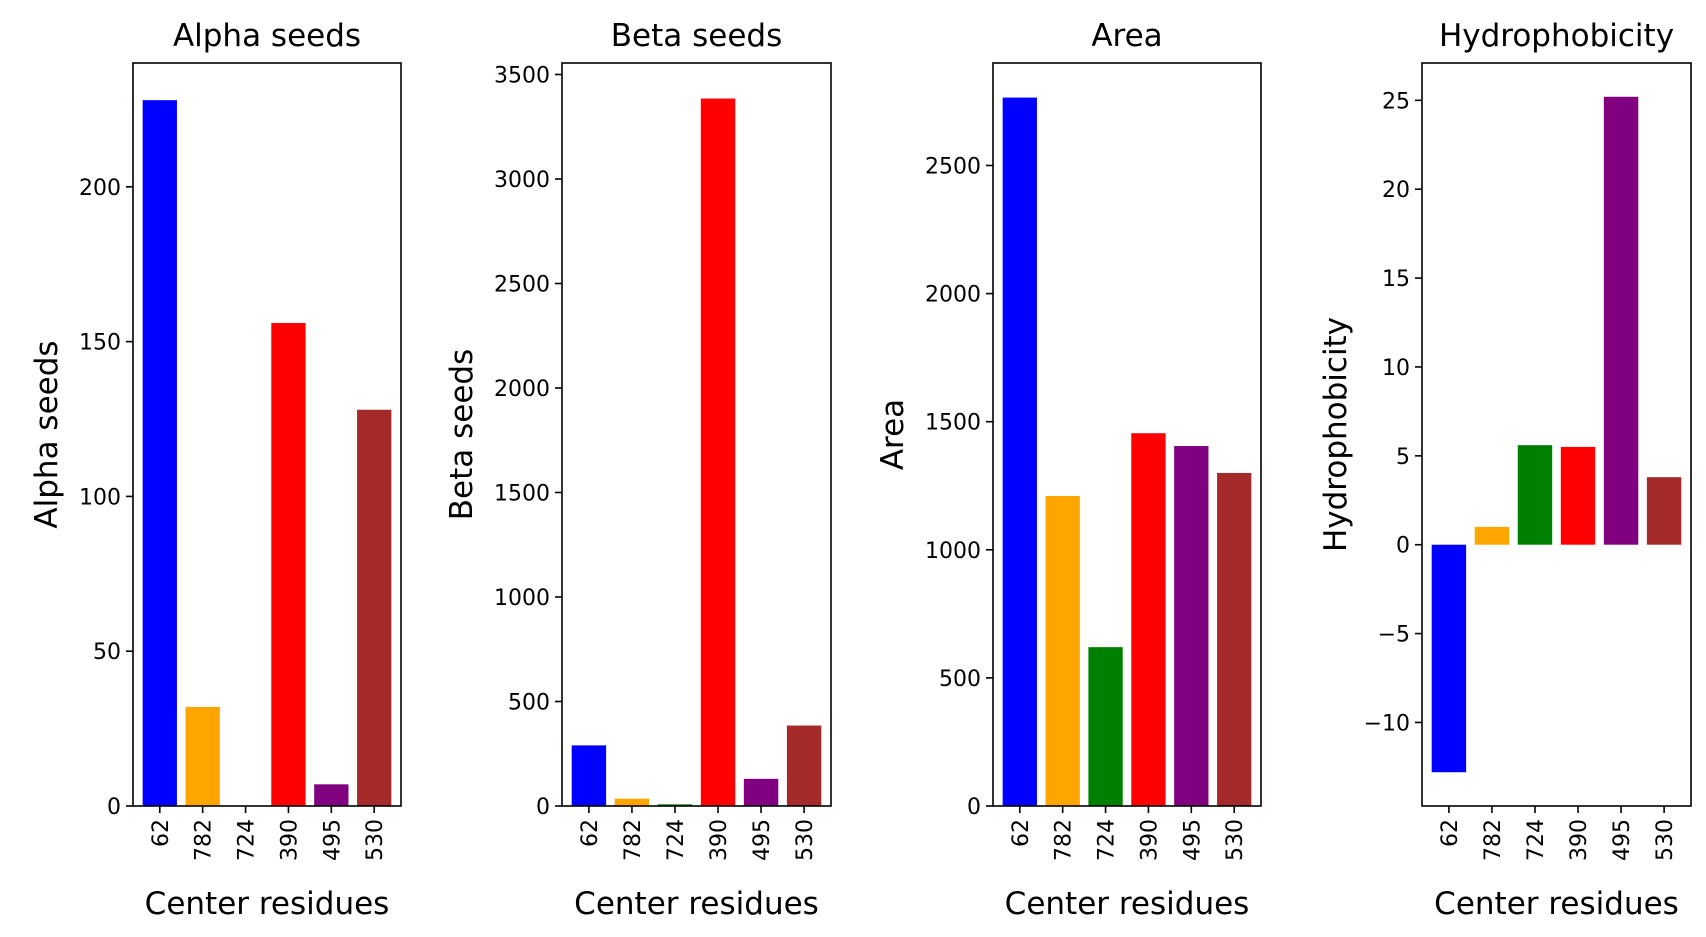 Image resolution: width=1706 pixels, height=937 pixels. What do you see at coordinates (100, 188) in the screenshot?
I see `y-tick-label: 200` at bounding box center [100, 188].